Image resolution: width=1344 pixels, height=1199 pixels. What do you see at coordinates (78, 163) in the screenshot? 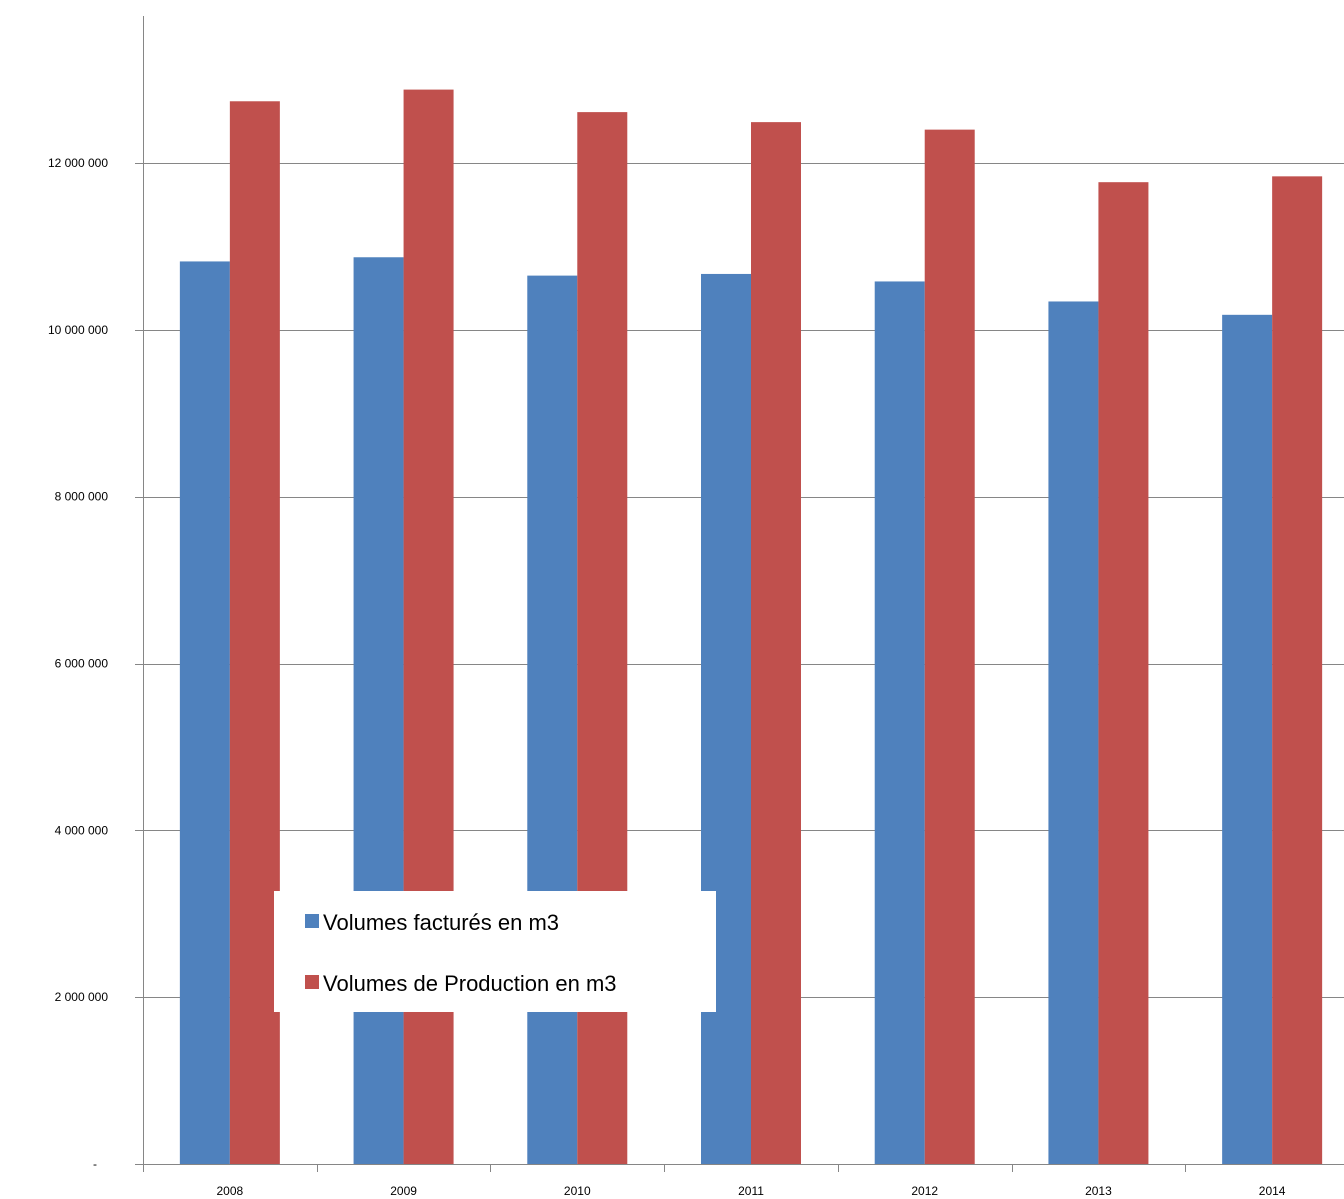
I see `y-tick-label-6: 12 000 000` at bounding box center [78, 163].